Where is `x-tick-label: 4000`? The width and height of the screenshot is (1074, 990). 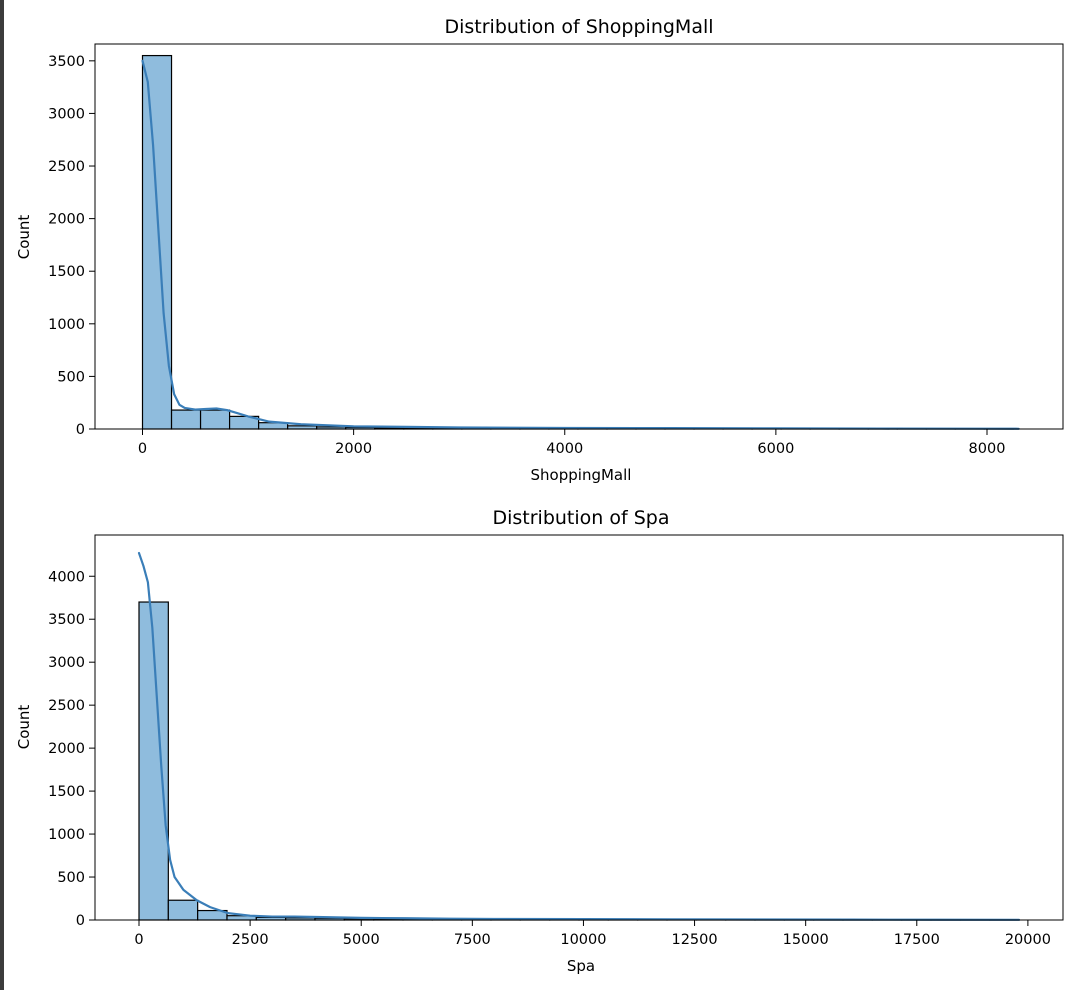 x-tick-label: 4000 is located at coordinates (564, 449).